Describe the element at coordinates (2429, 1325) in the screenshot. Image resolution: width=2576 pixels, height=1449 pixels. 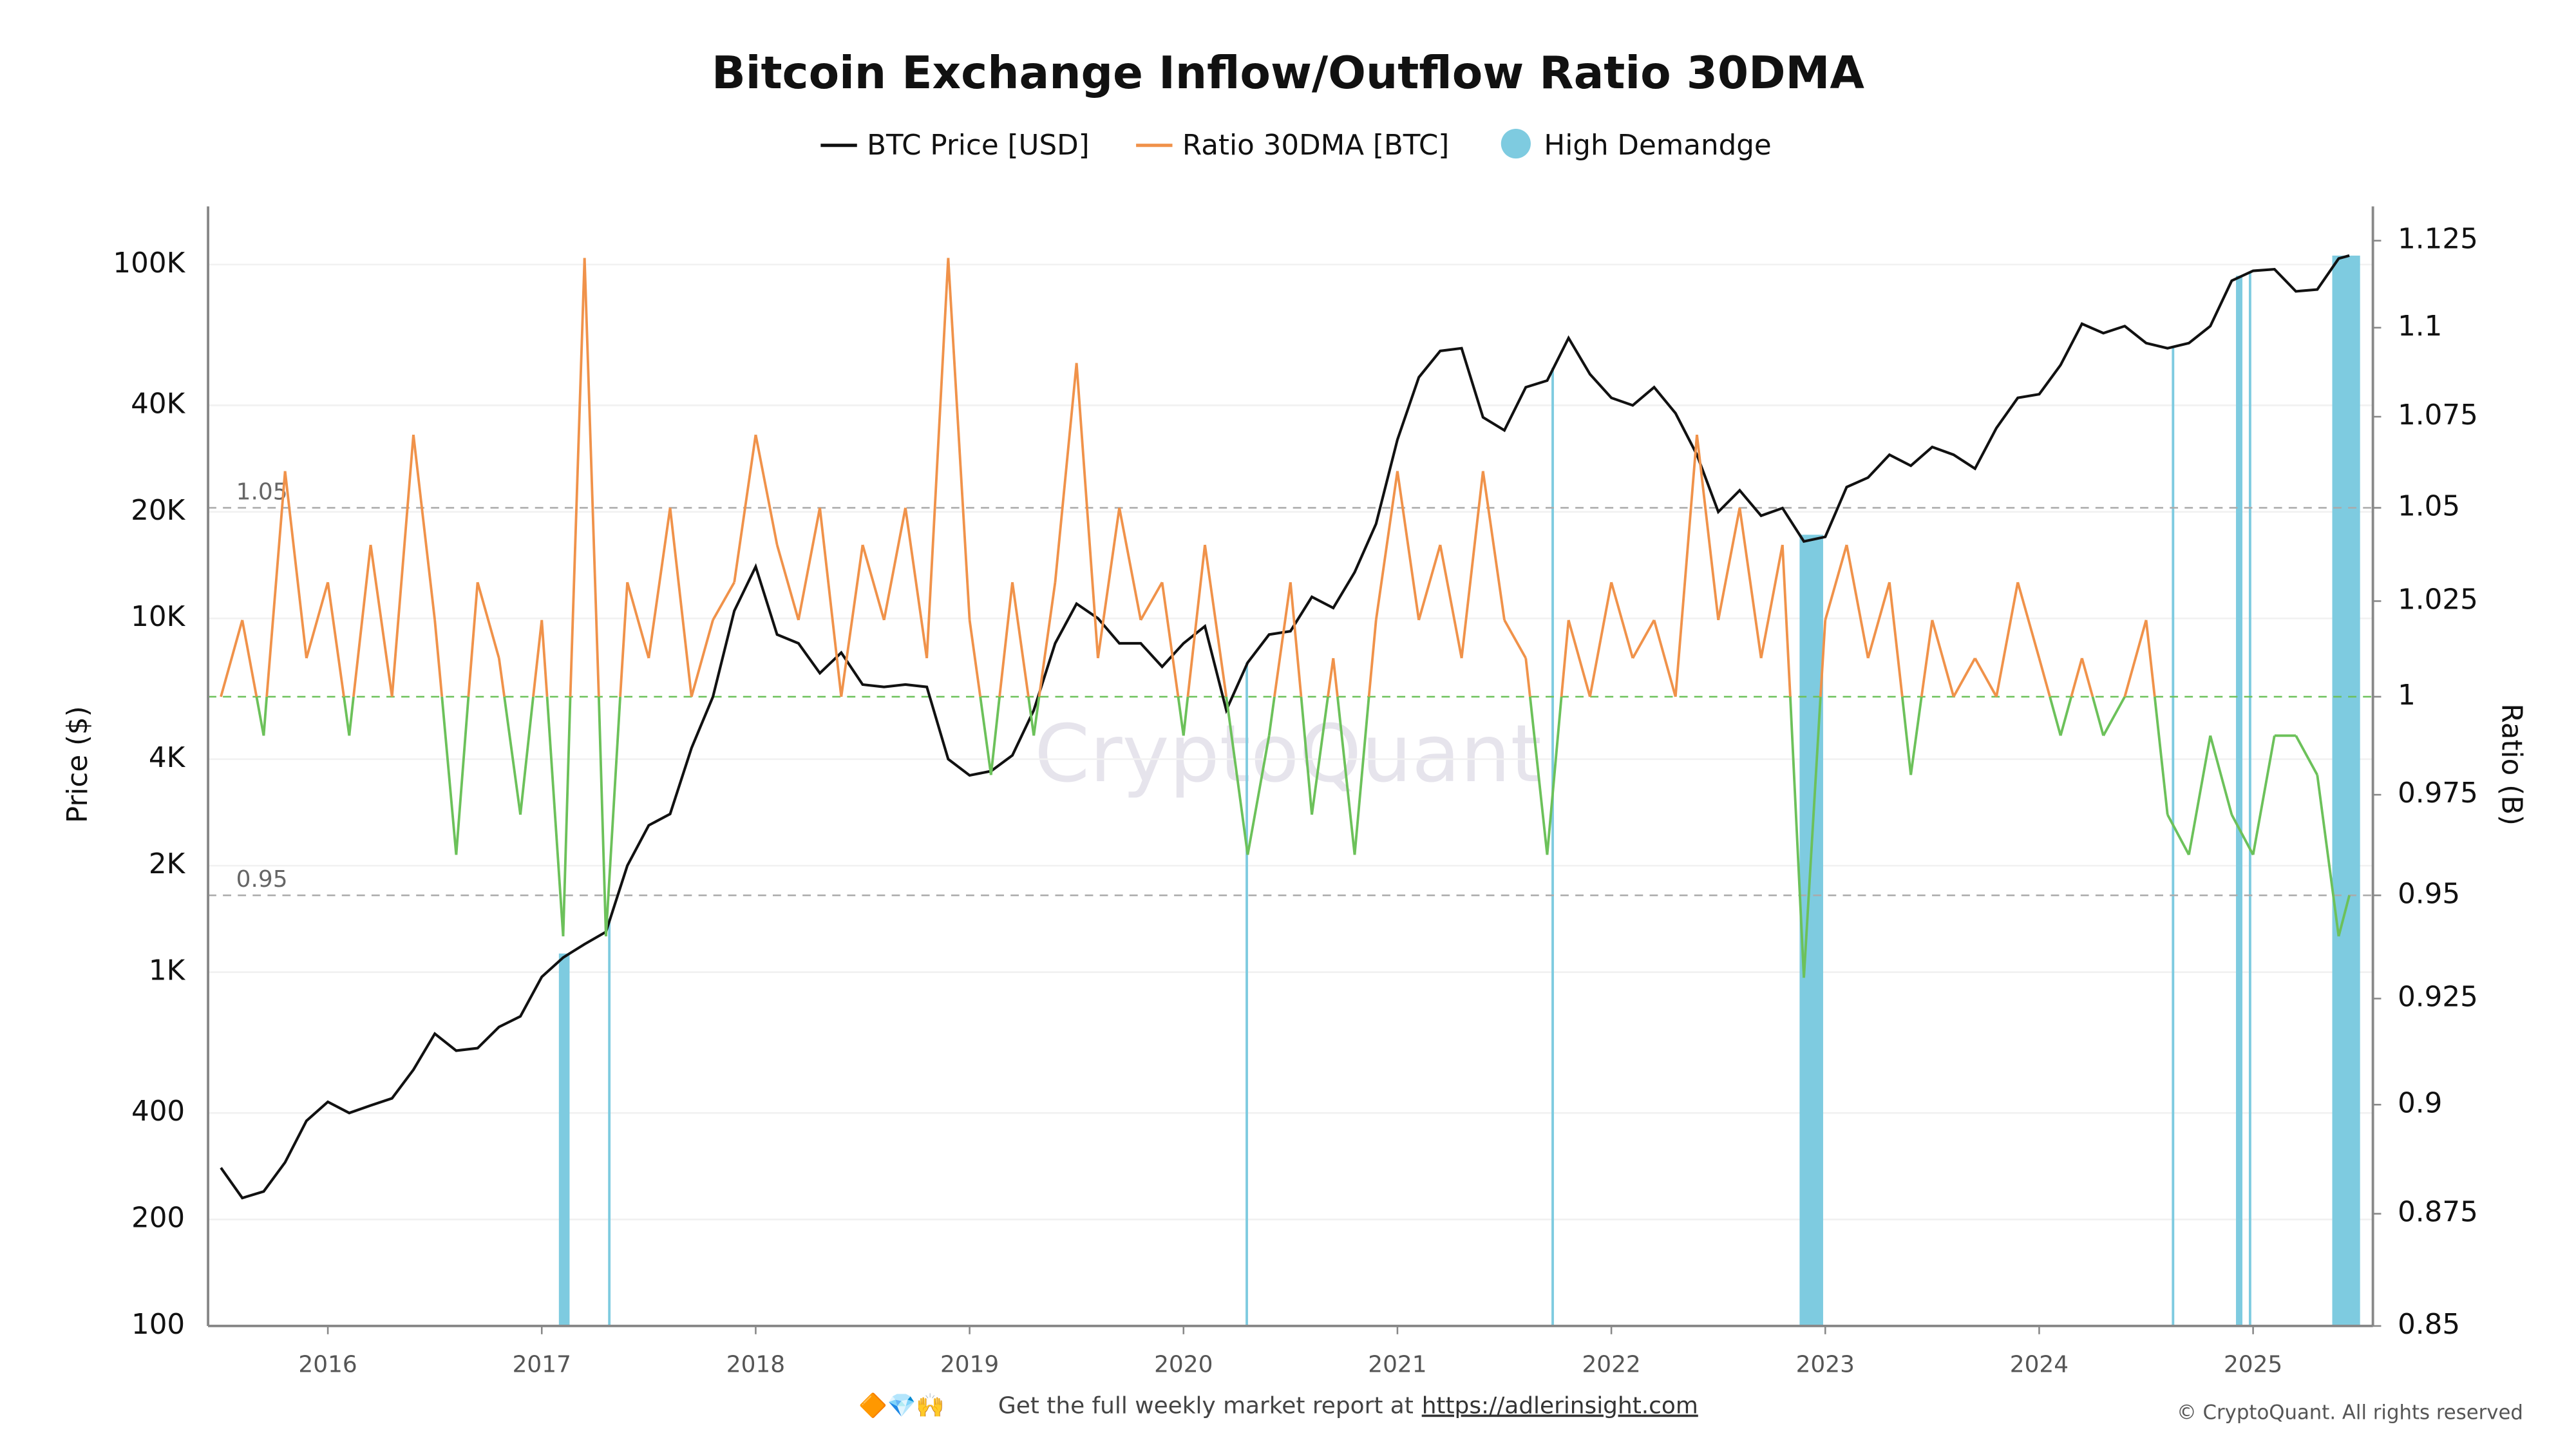
I see `y2-tick-label: 0.85` at that location.